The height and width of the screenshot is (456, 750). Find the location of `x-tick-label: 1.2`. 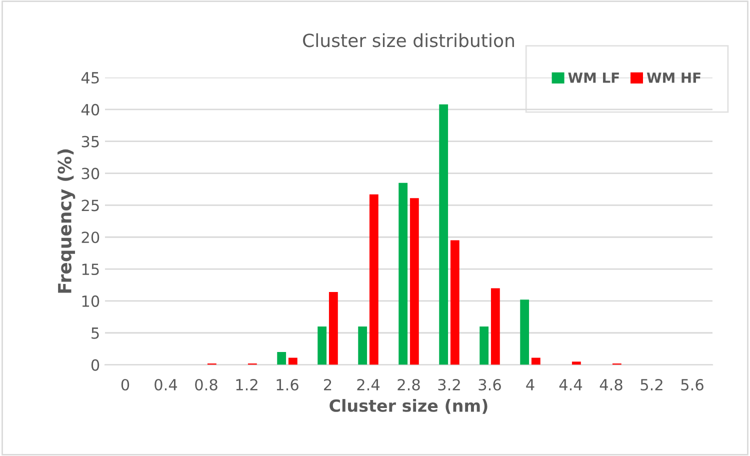

x-tick-label: 1.2 is located at coordinates (247, 384).